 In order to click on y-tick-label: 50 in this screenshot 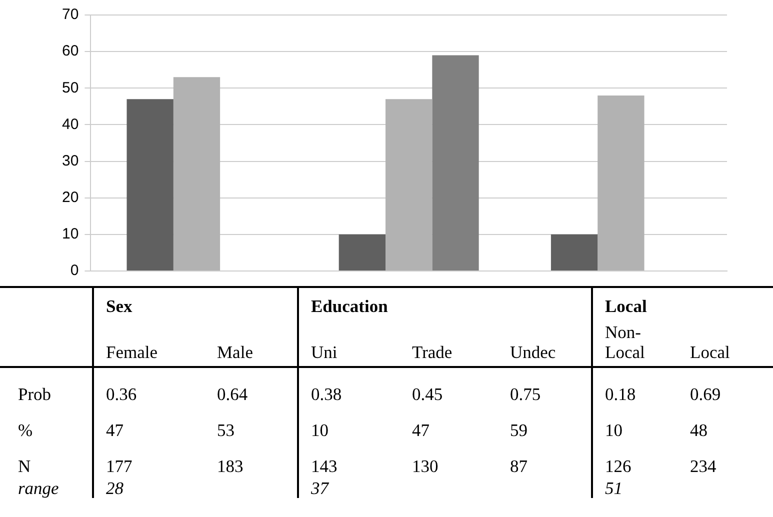, I will do `click(70, 87)`.